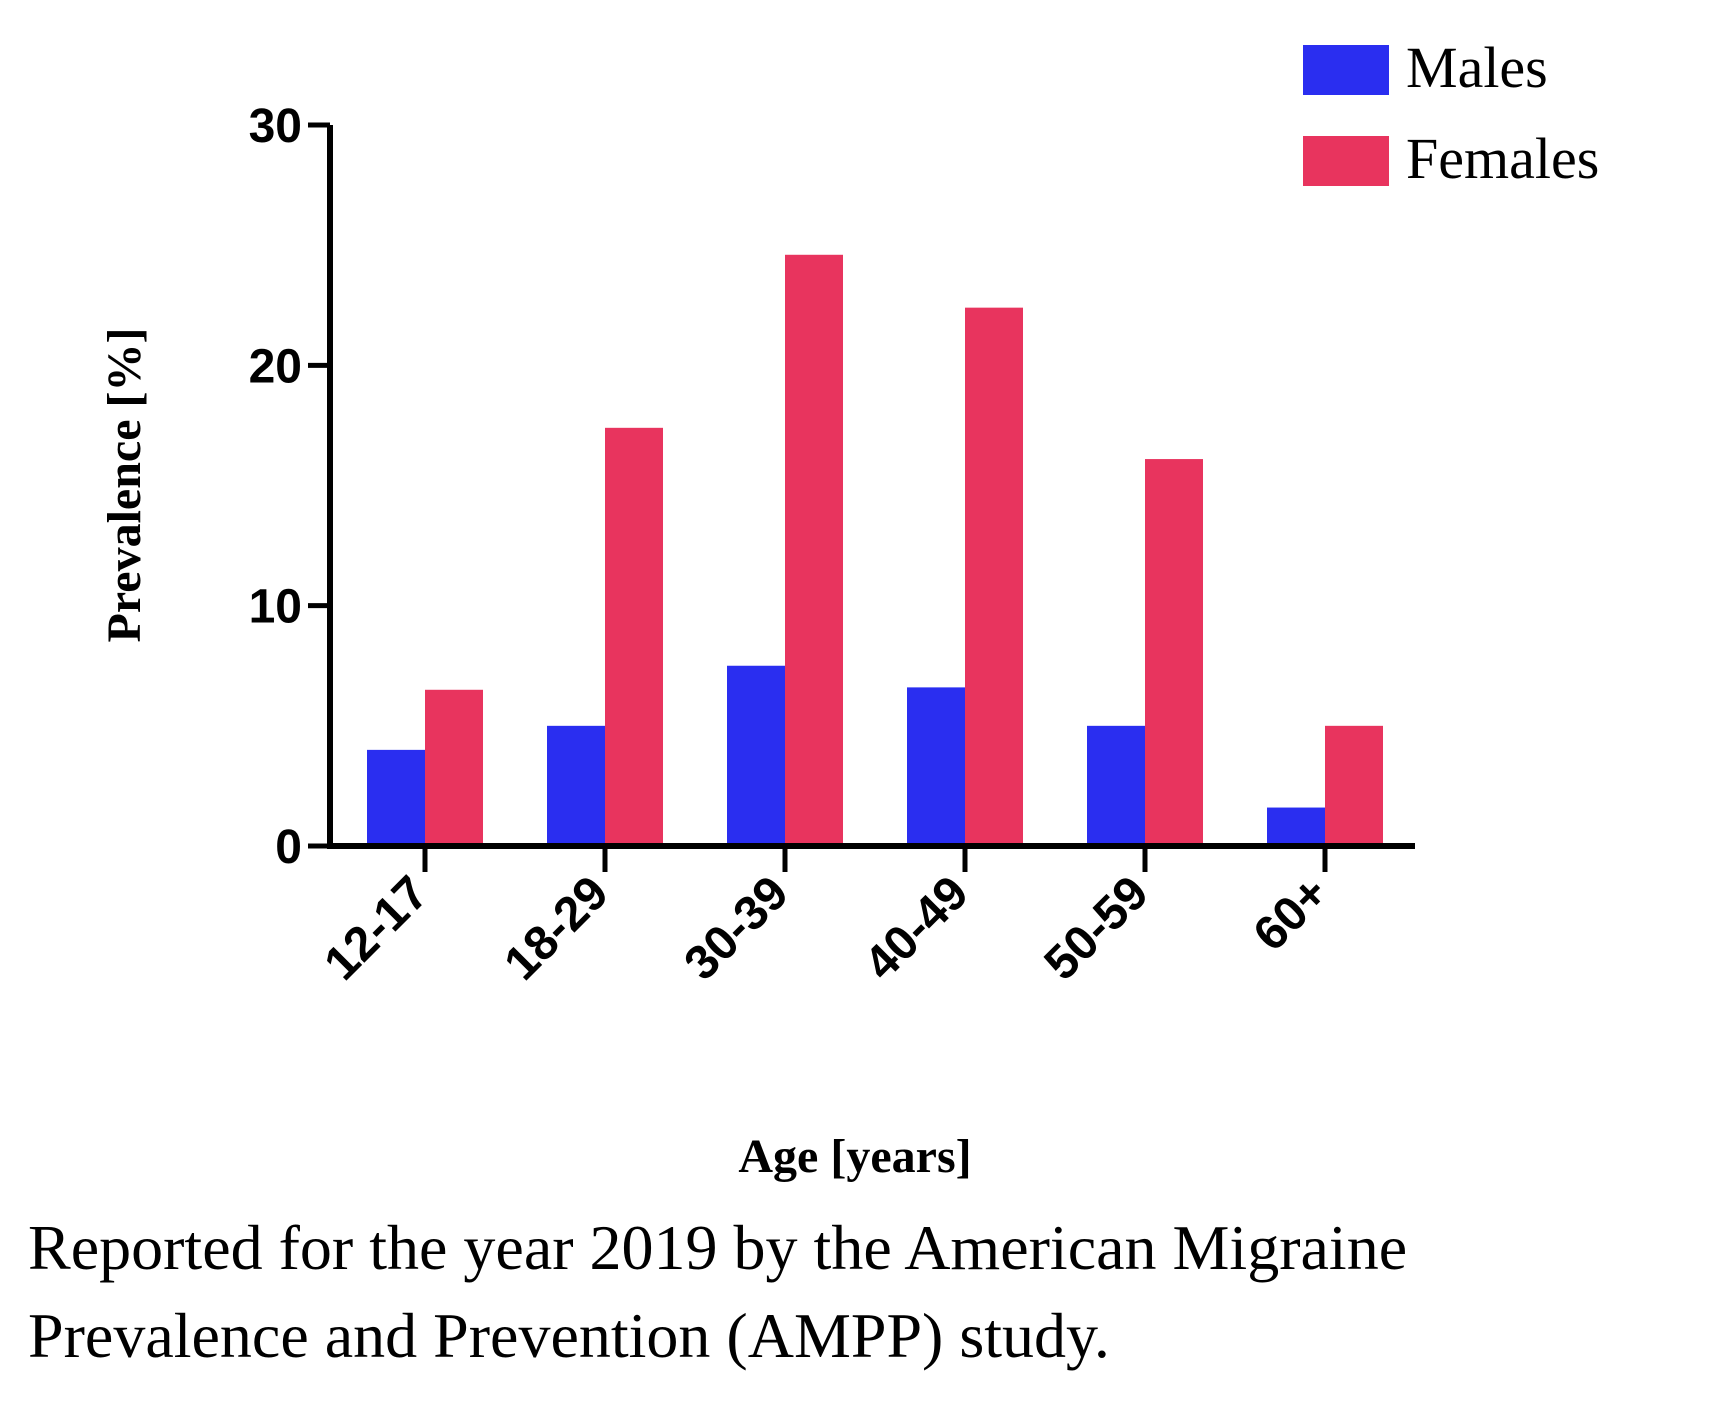 The height and width of the screenshot is (1403, 1713). Describe the element at coordinates (1346, 161) in the screenshot. I see `legend-swatch-females` at that location.